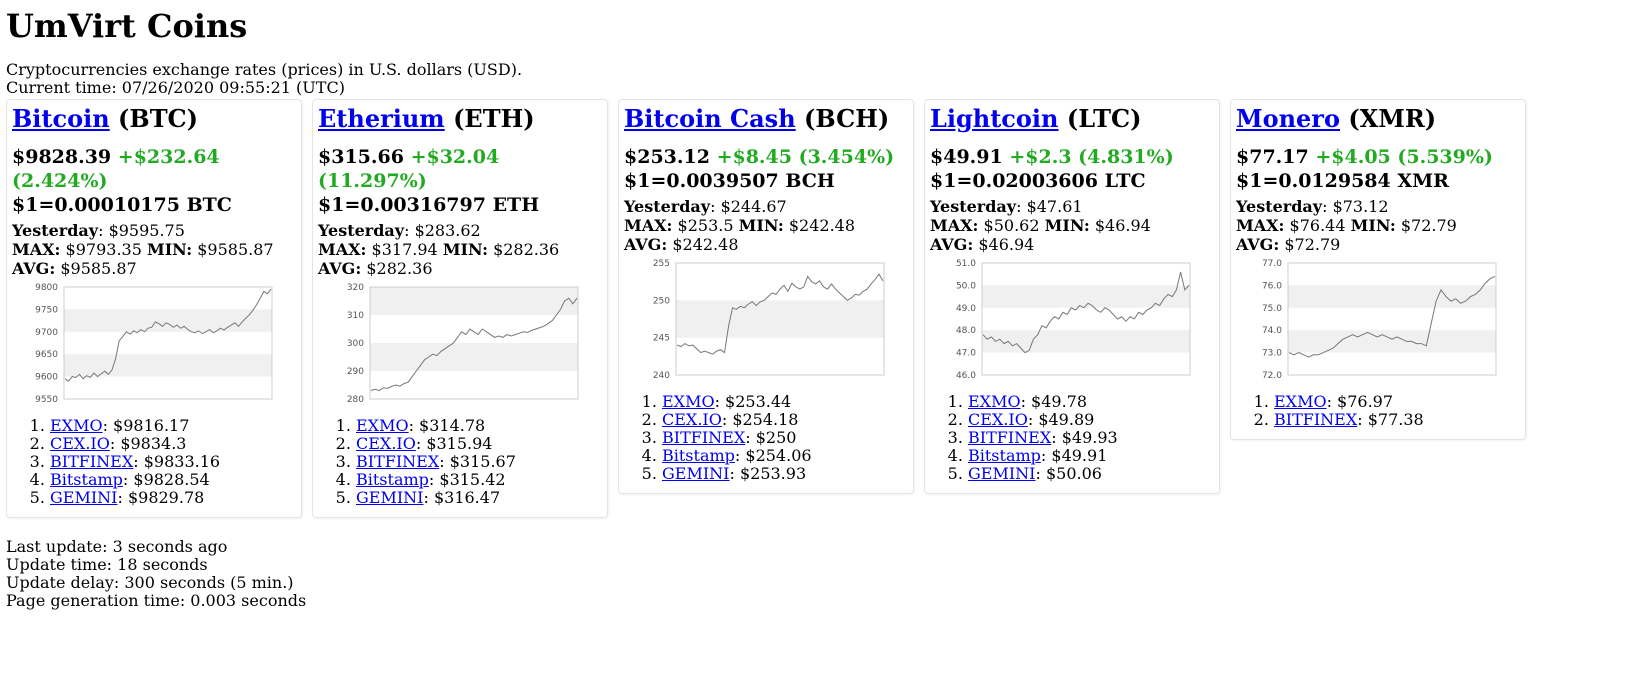 The height and width of the screenshot is (678, 1645). I want to click on price-line: $77.17 +$4.05 (5.539%), so click(1378, 157).